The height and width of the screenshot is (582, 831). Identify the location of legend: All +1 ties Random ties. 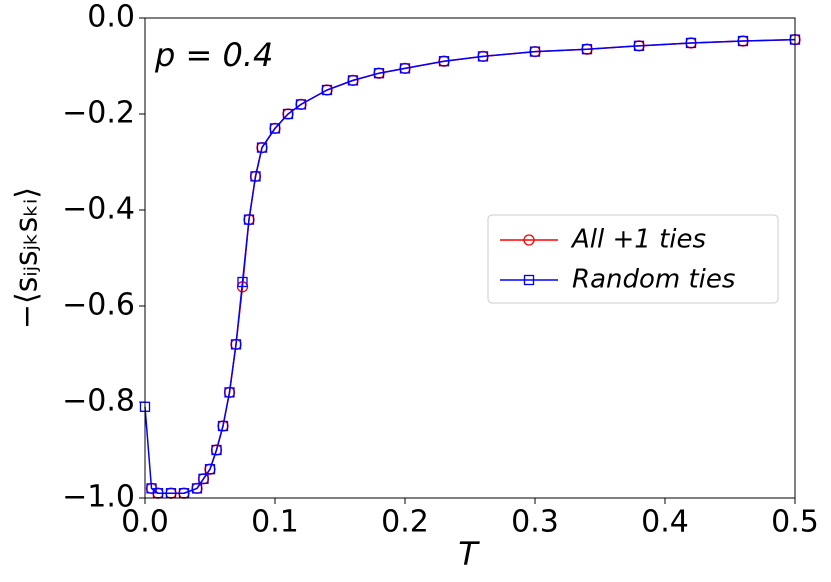
(633, 259).